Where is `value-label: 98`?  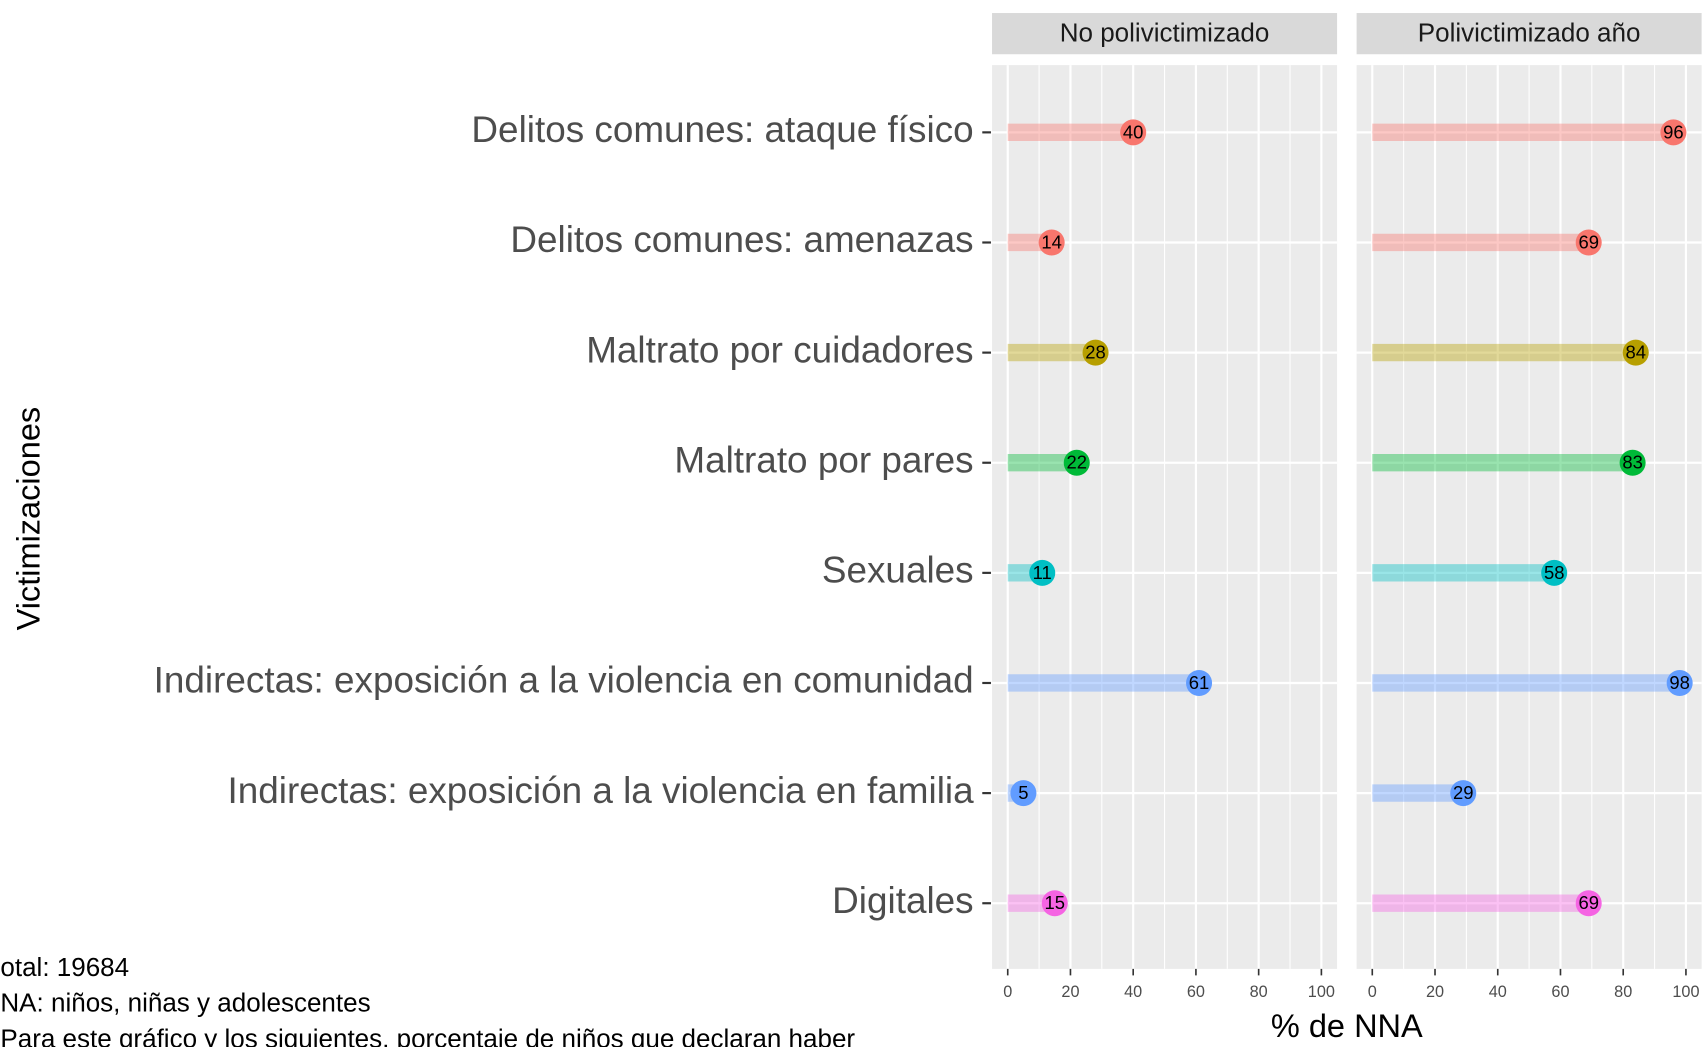 value-label: 98 is located at coordinates (1679, 682).